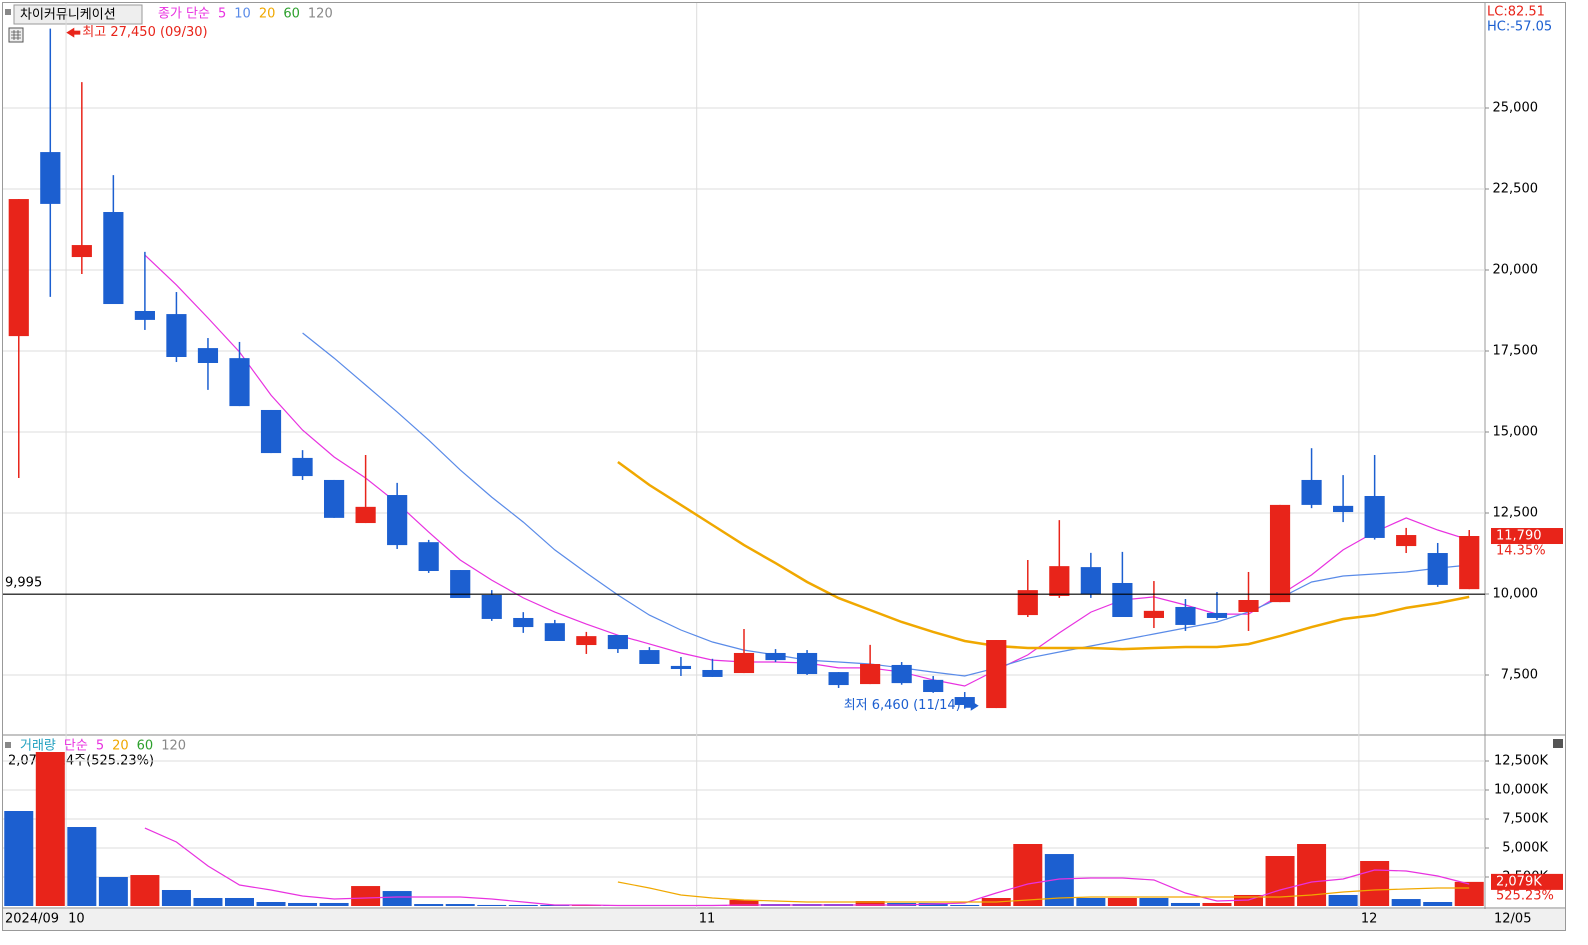  I want to click on y-tick-label: 12,500, so click(1516, 513).